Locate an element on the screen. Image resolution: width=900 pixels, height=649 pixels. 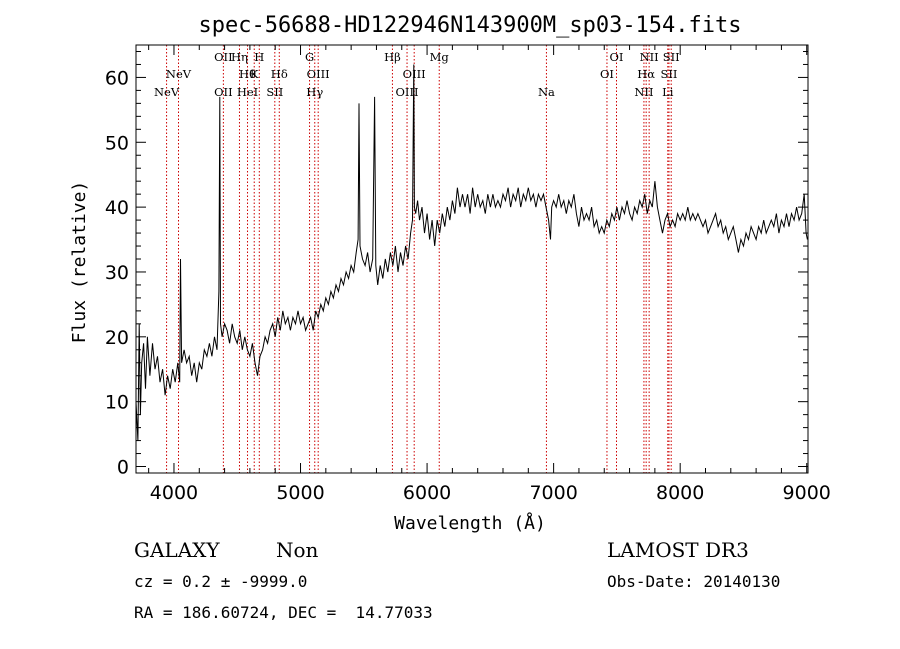
x-tick-label: 5000 is located at coordinates (300, 493).